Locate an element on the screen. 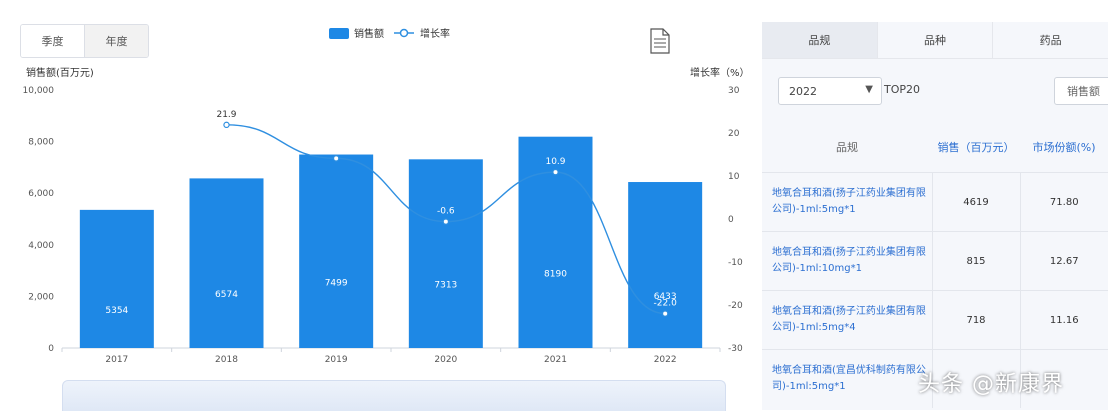 This screenshot has height=411, width=1108. share-cell: 11.16 is located at coordinates (1063, 320).